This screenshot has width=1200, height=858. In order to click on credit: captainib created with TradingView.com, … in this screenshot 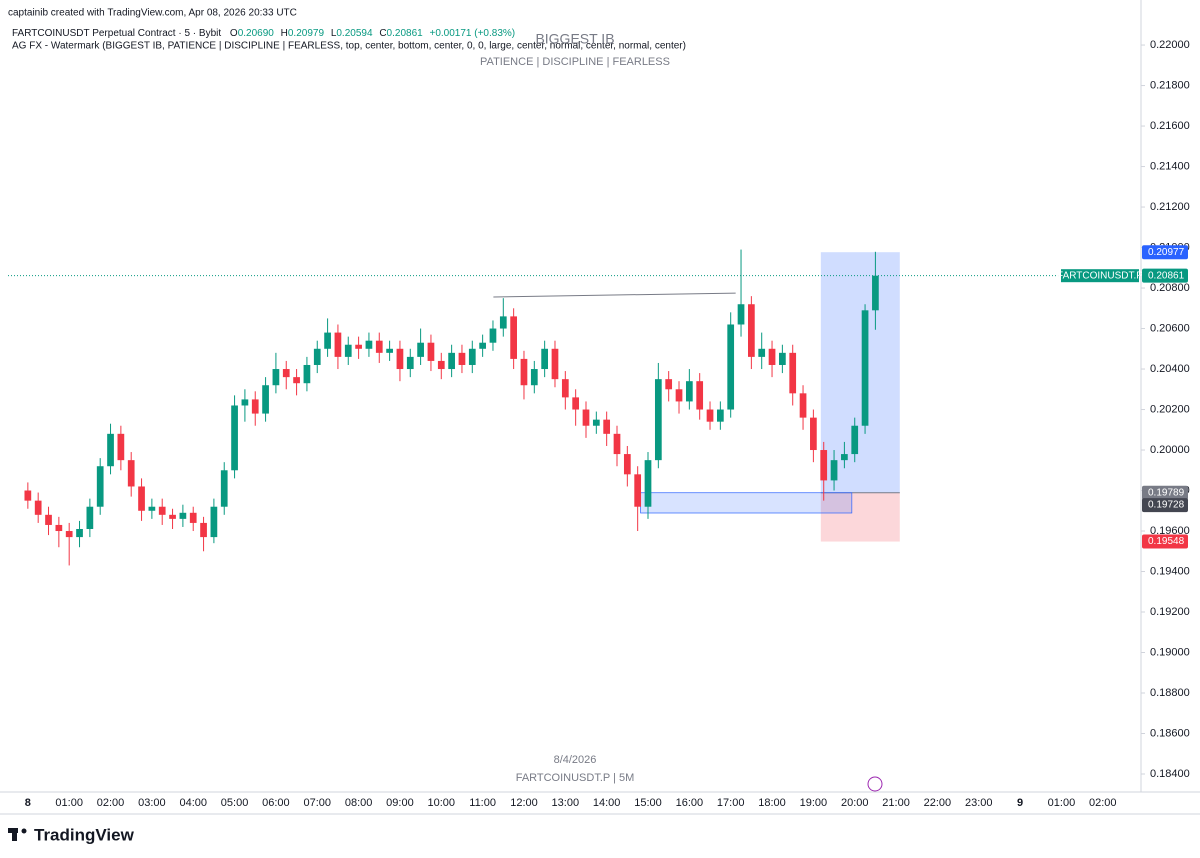, I will do `click(152, 13)`.